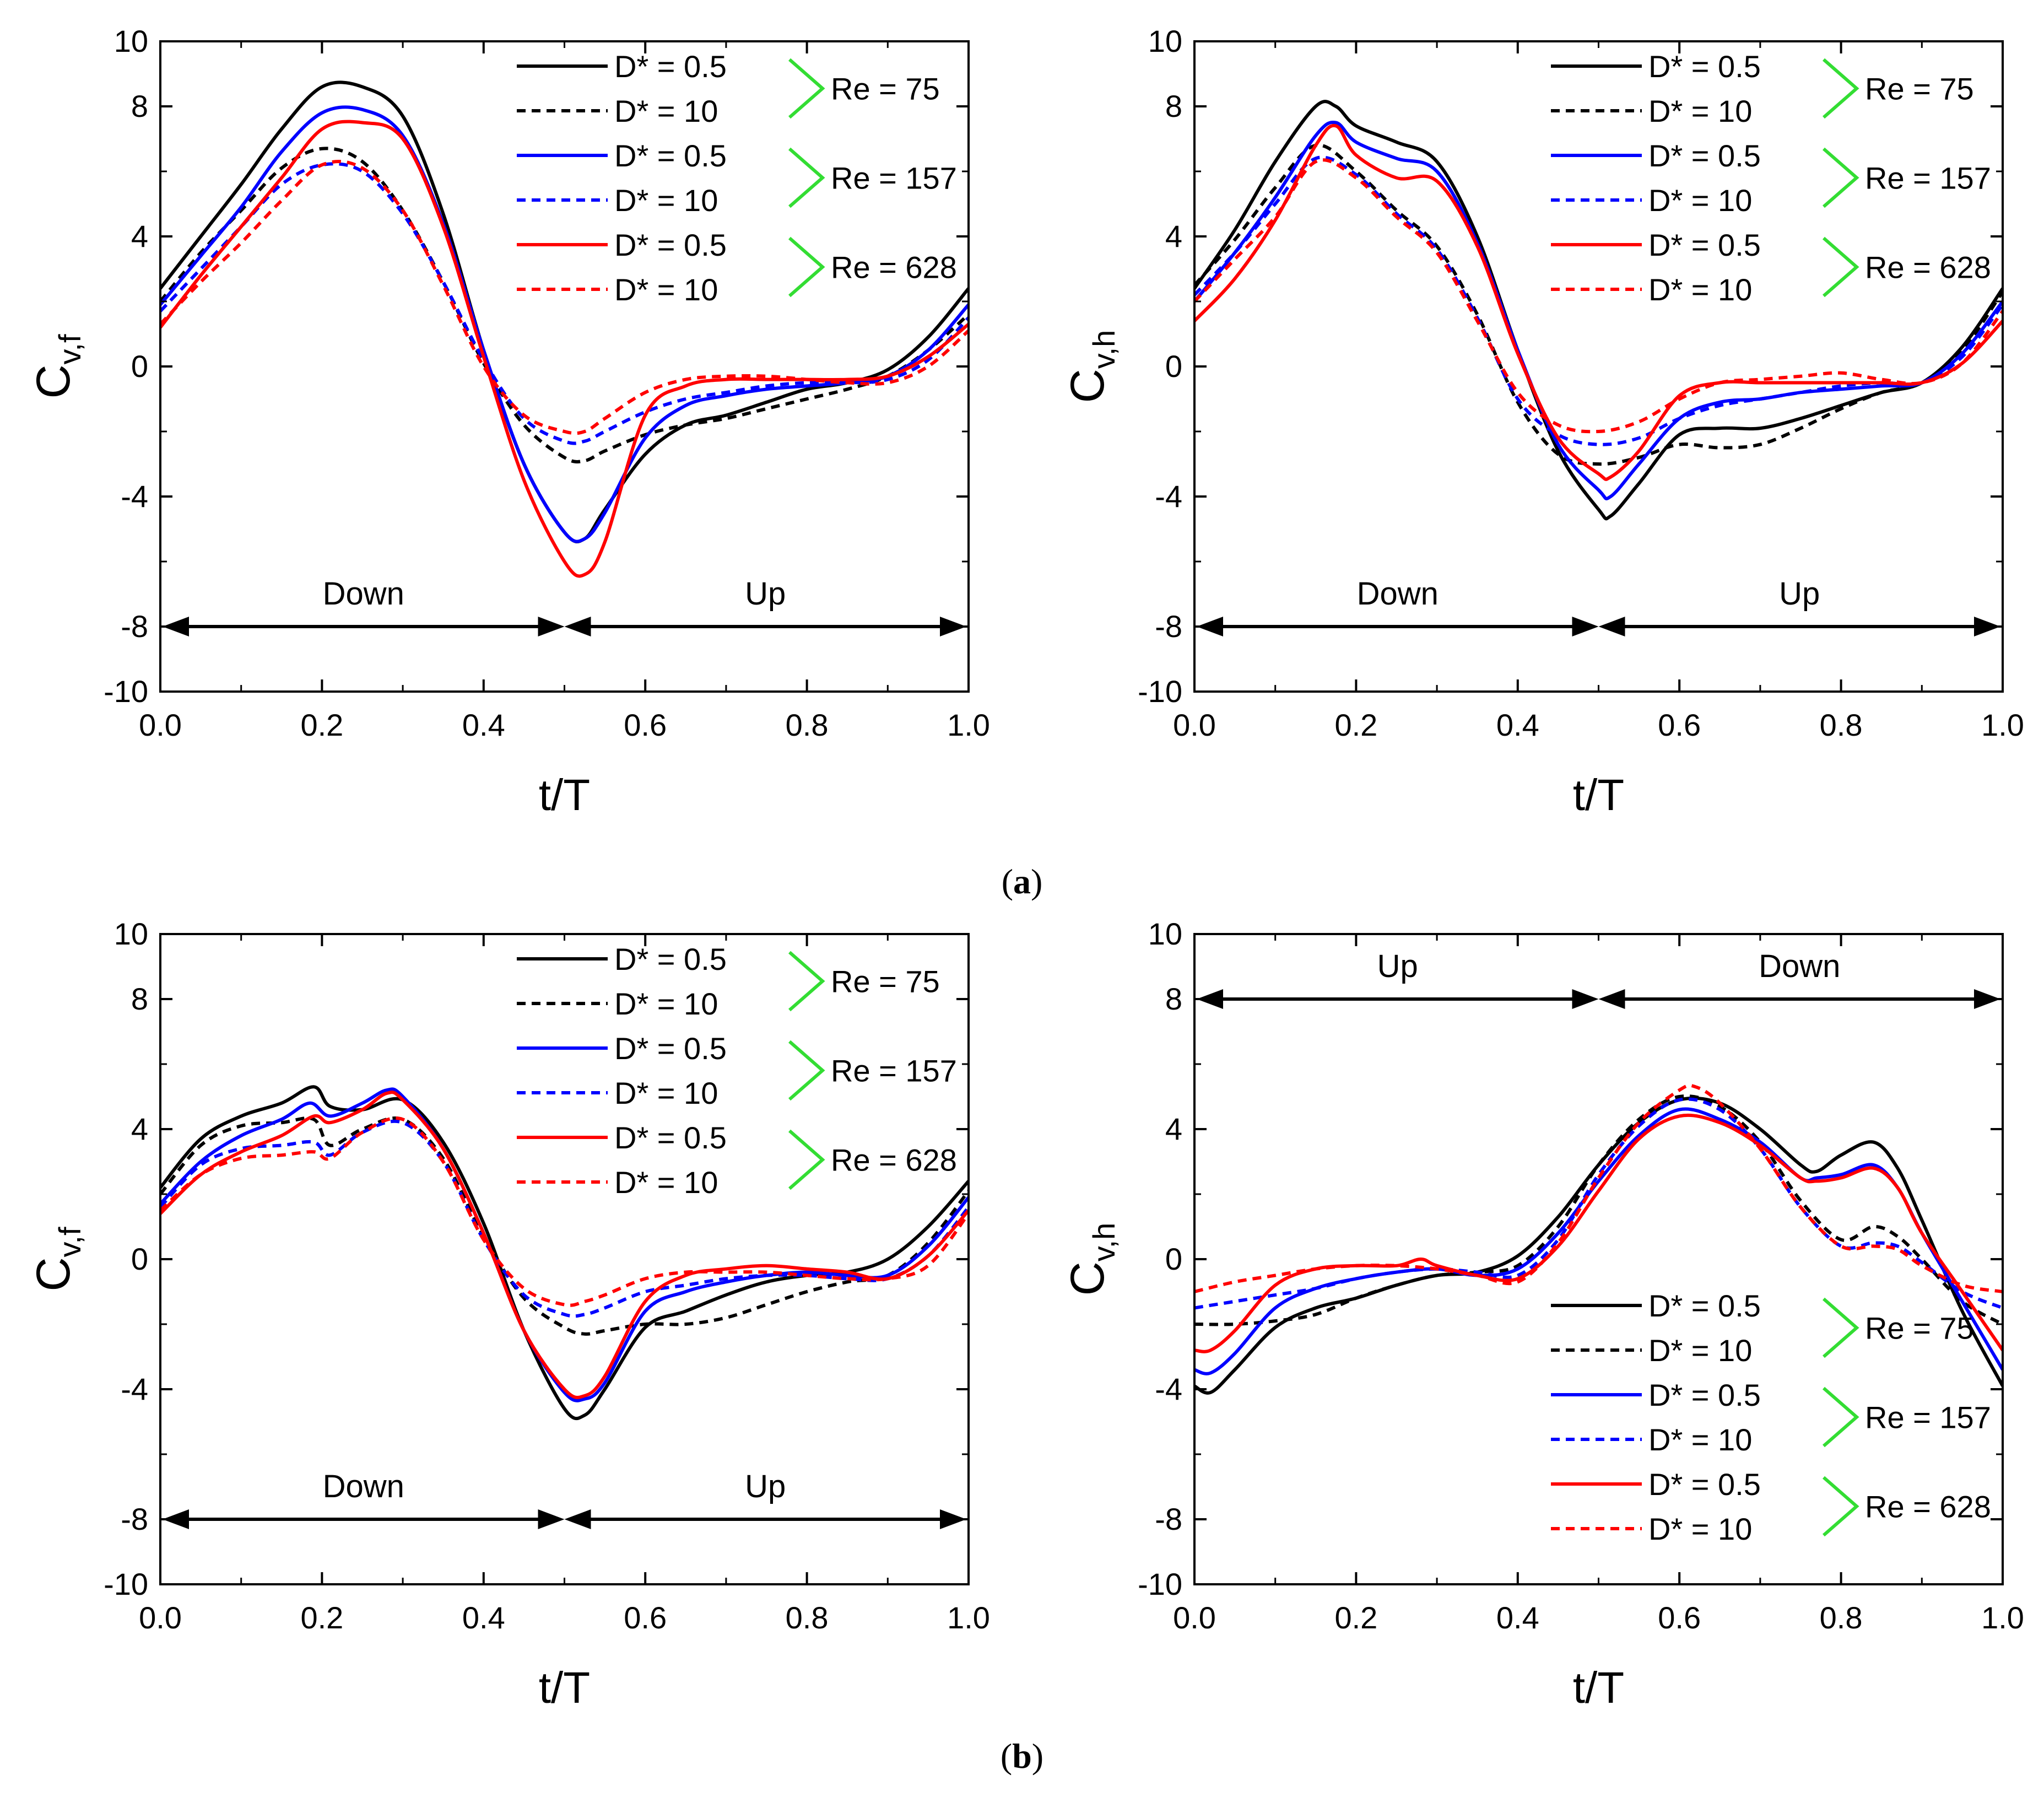 The height and width of the screenshot is (1797, 2044). I want to click on y-axis-label: Cv,h, so click(1091, 1260).